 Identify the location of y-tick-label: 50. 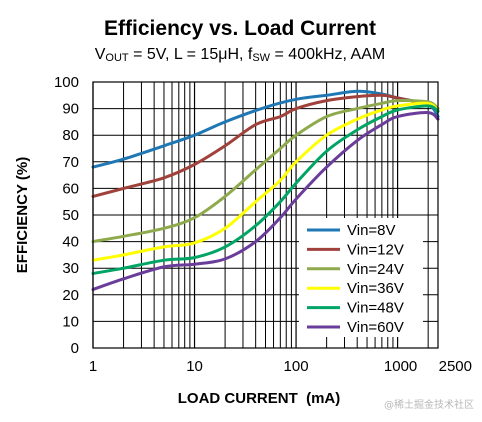
(70, 215).